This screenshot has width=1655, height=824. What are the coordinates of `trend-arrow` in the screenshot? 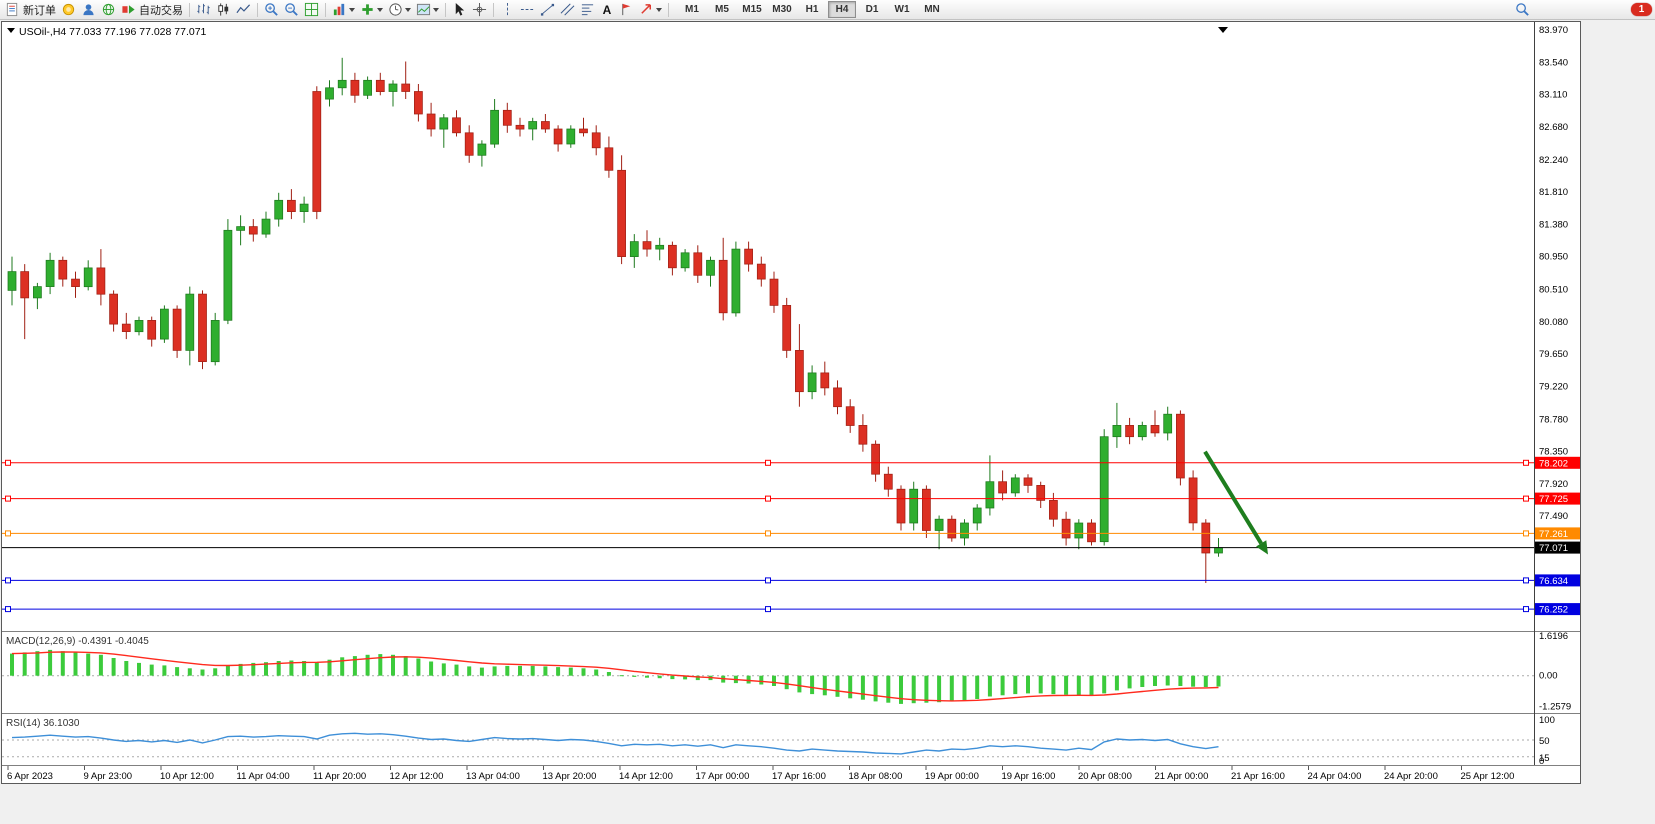 It's located at (1235, 502).